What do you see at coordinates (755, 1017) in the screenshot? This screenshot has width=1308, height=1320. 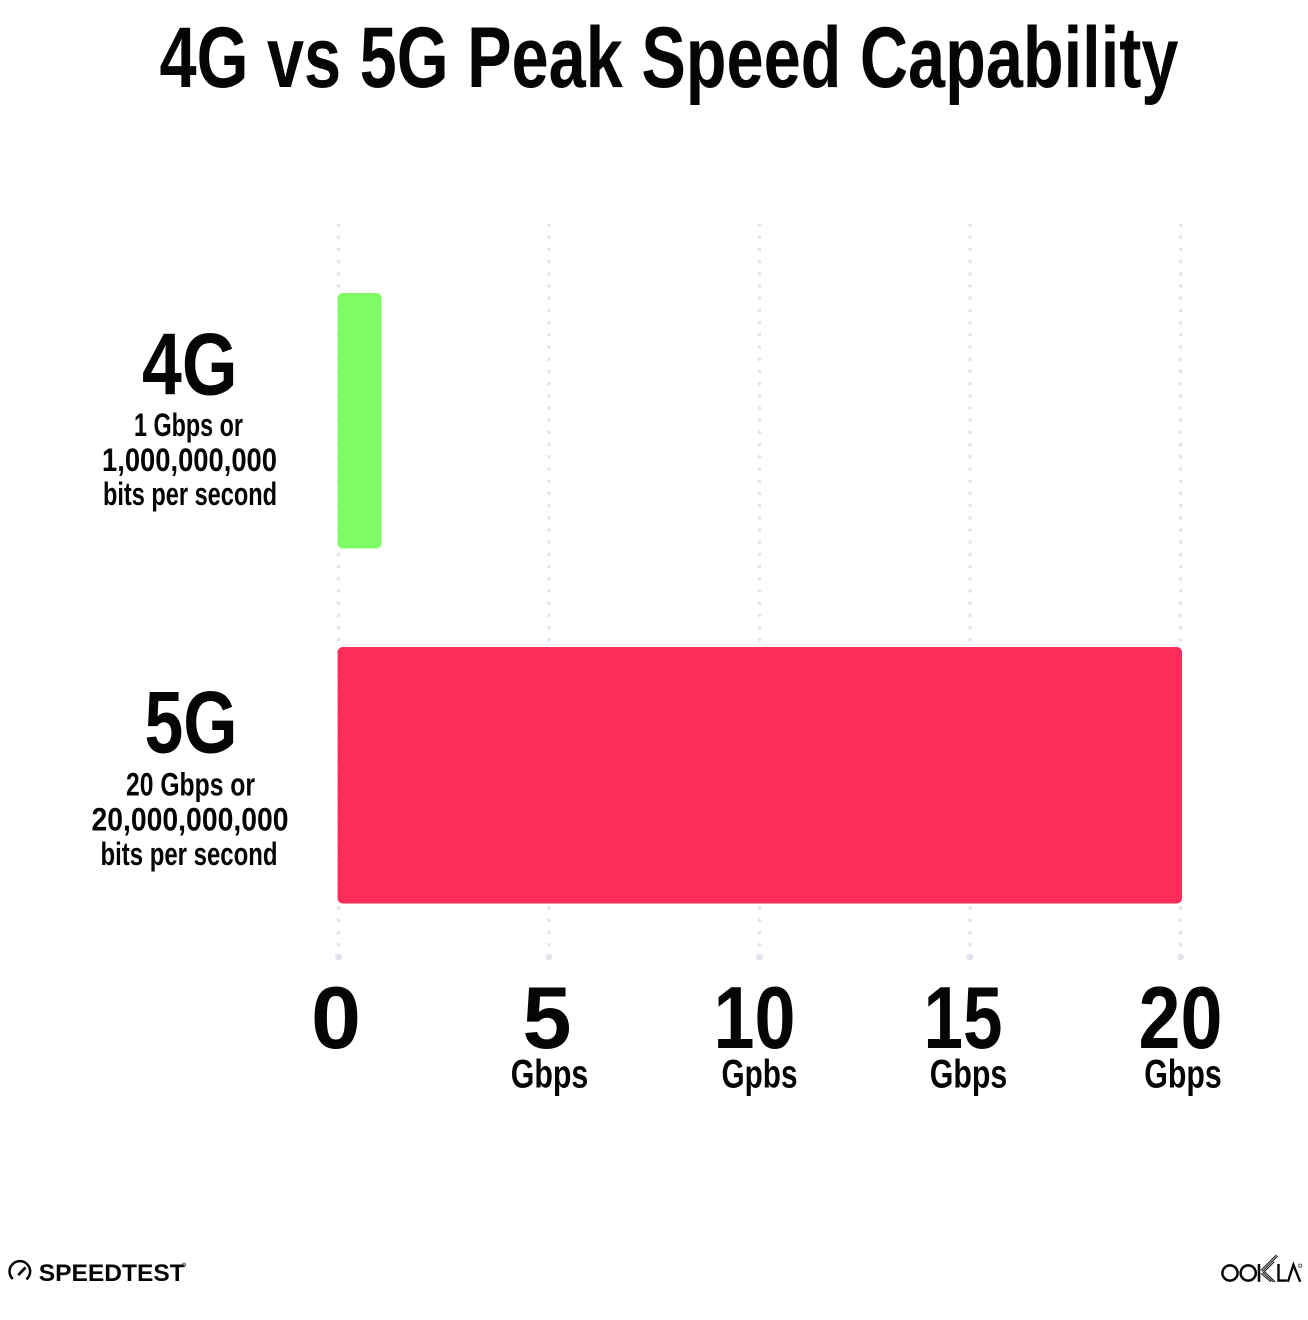 I see `svg-text: 10` at bounding box center [755, 1017].